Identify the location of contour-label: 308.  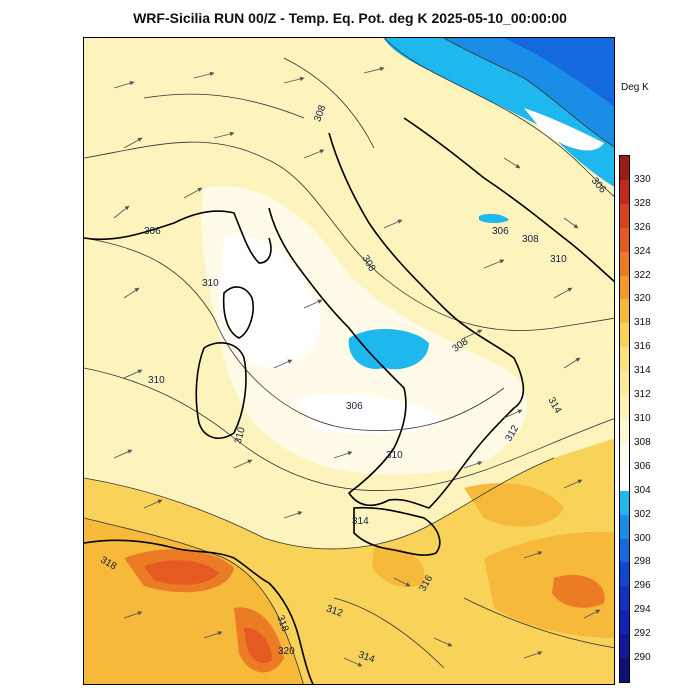
(530, 239).